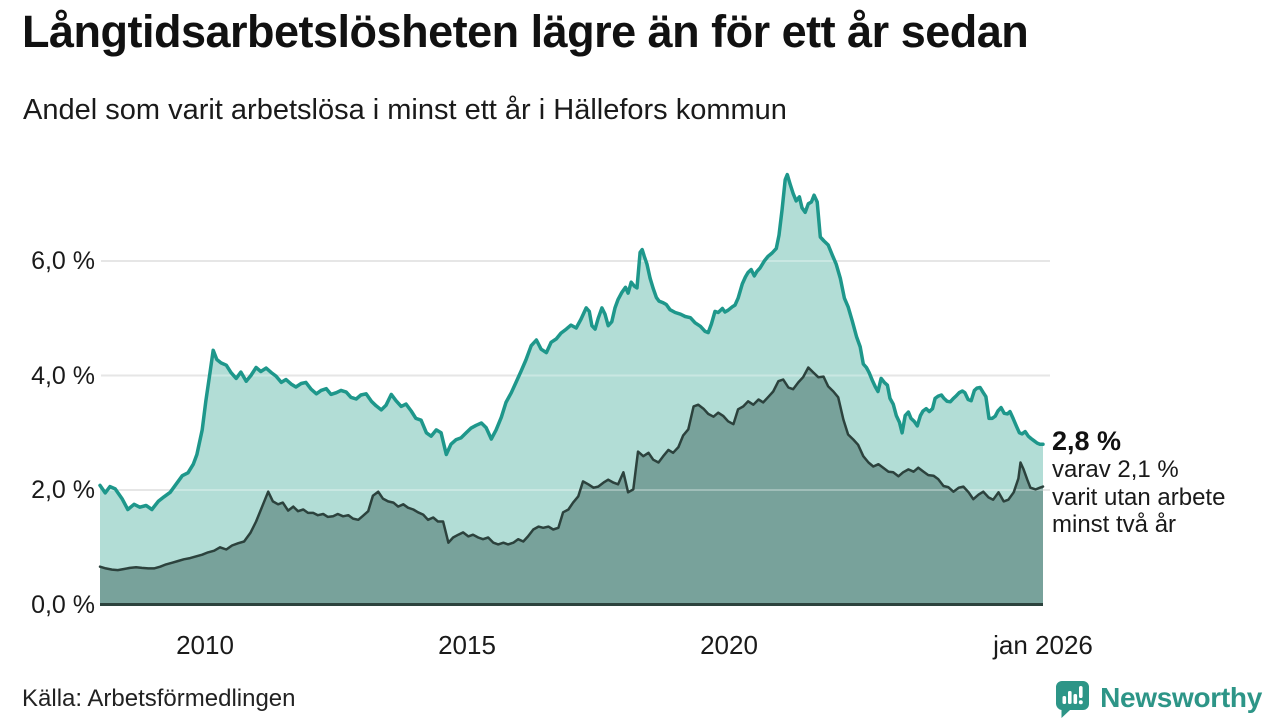 Image resolution: width=1280 pixels, height=720 pixels. I want to click on x-tick-2015: 2015, so click(467, 645).